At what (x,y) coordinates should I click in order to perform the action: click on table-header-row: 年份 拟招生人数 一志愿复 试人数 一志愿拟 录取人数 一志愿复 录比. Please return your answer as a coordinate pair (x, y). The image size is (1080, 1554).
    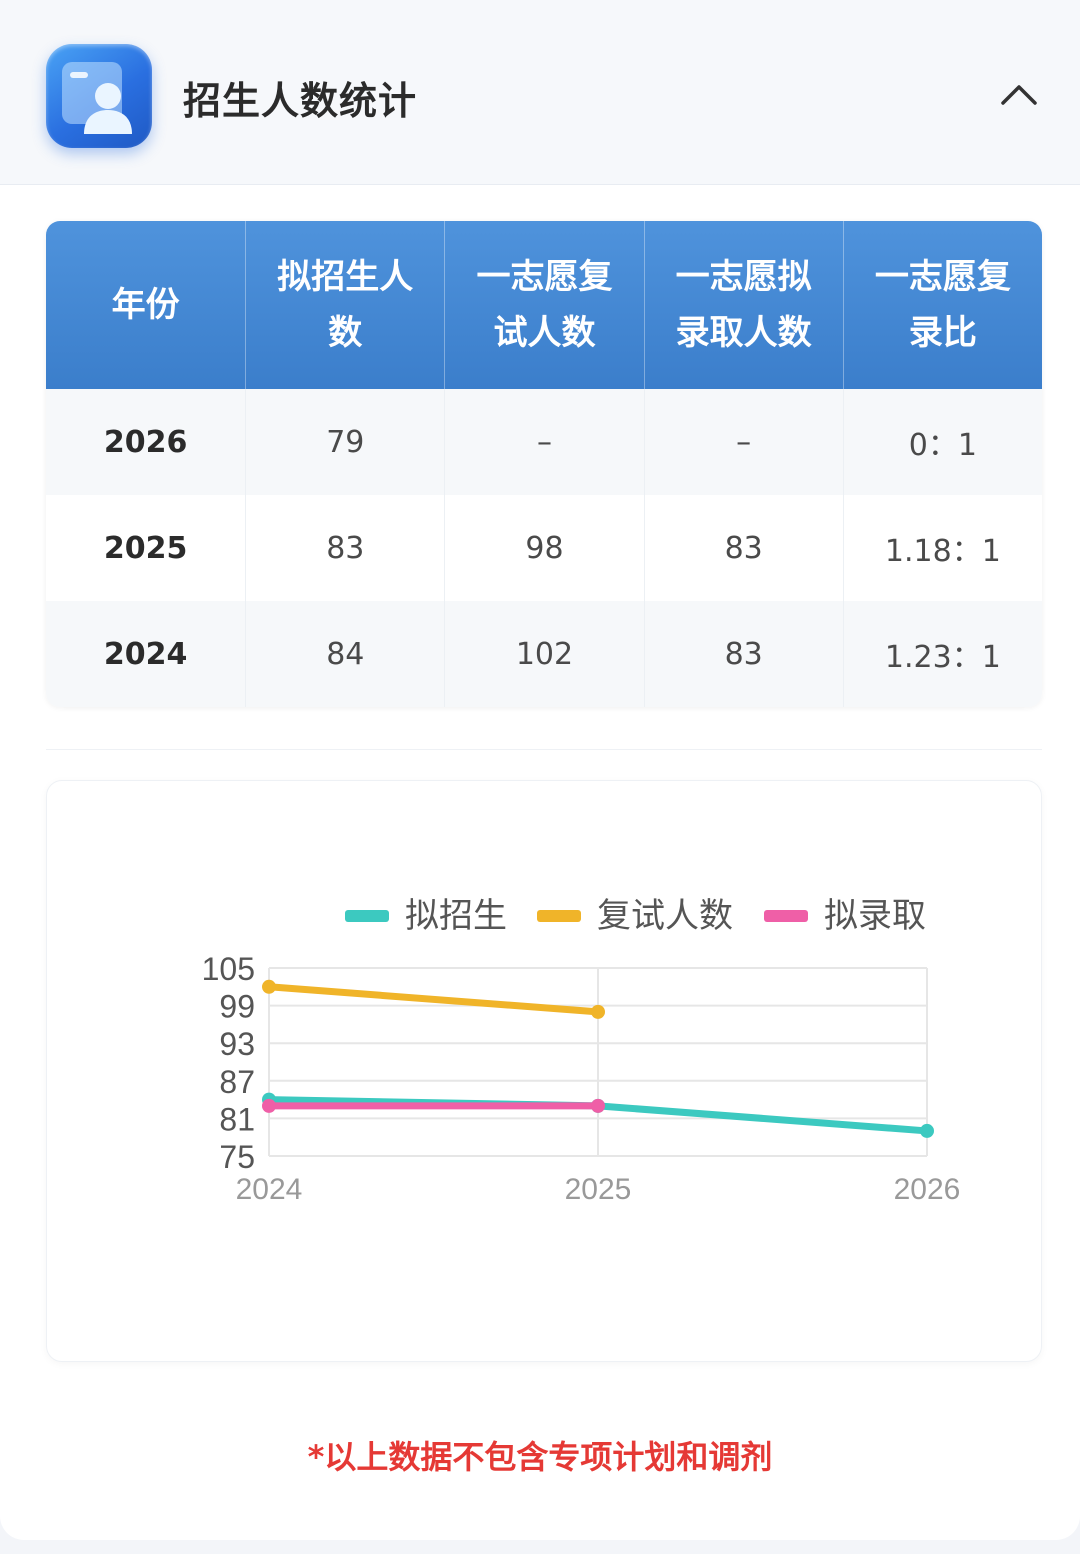
    Looking at the image, I should click on (544, 305).